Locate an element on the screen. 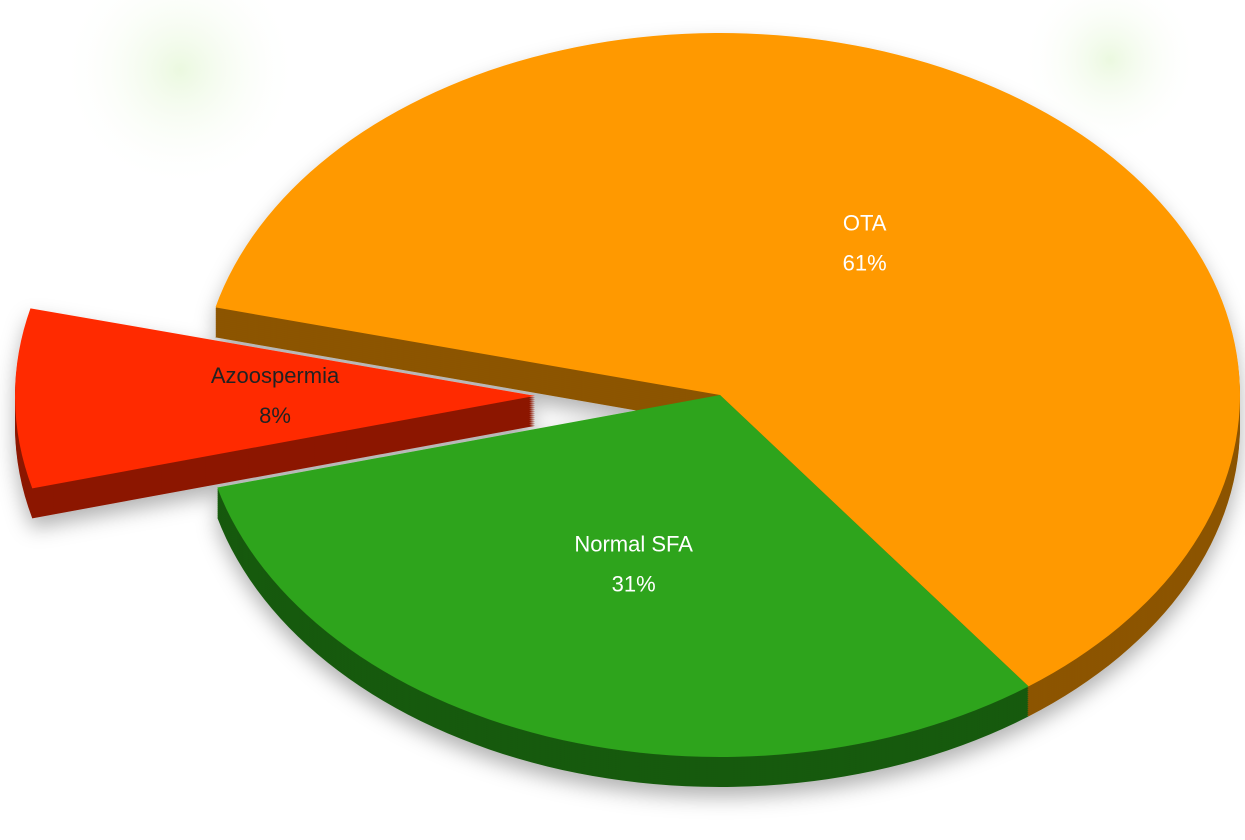  slice is located at coordinates (275, 413).